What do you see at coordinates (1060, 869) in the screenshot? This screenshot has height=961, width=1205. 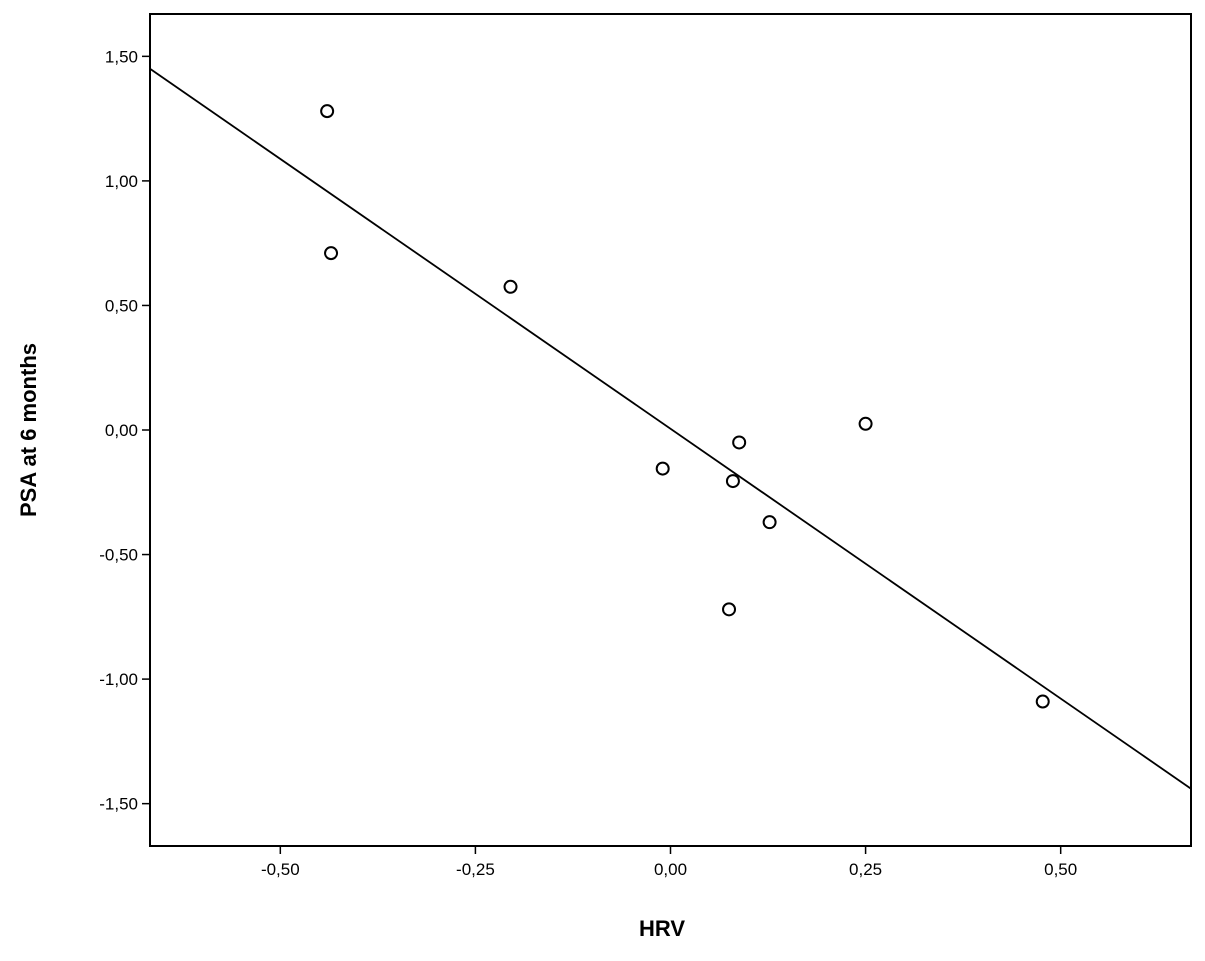 I see `x-tick-label: 0,50` at bounding box center [1060, 869].